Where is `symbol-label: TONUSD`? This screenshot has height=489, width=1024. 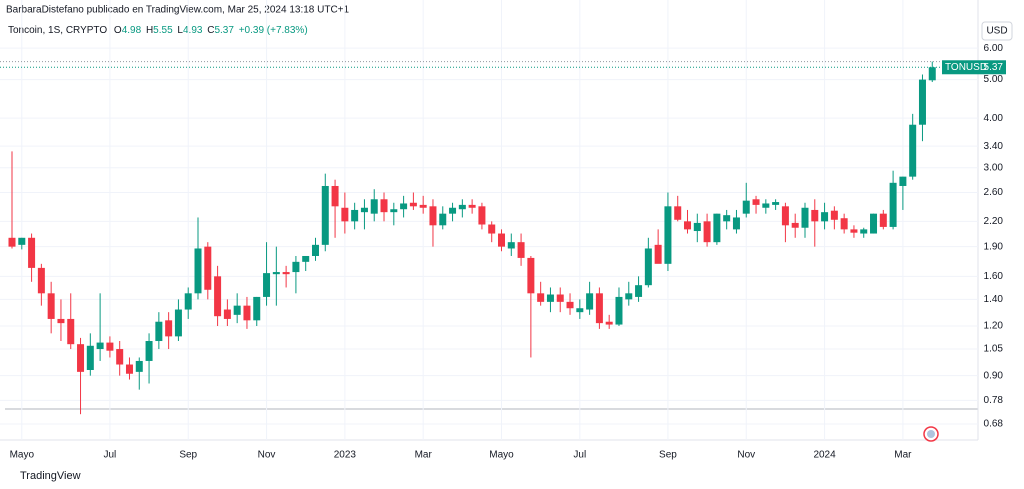
symbol-label: TONUSD is located at coordinates (966, 67).